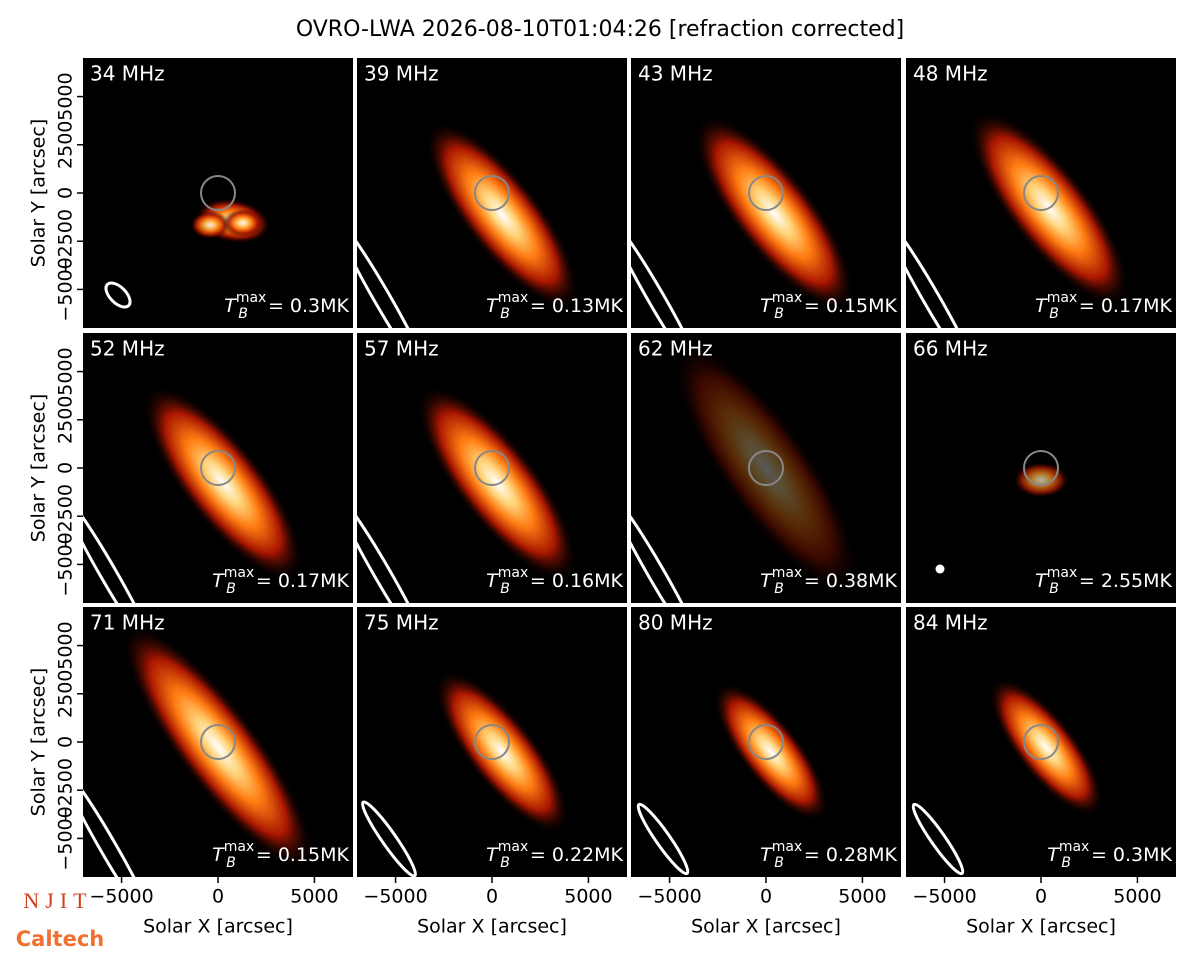  I want to click on tb-max-annotation: Tmax B = 0.38MK, so click(828, 581).